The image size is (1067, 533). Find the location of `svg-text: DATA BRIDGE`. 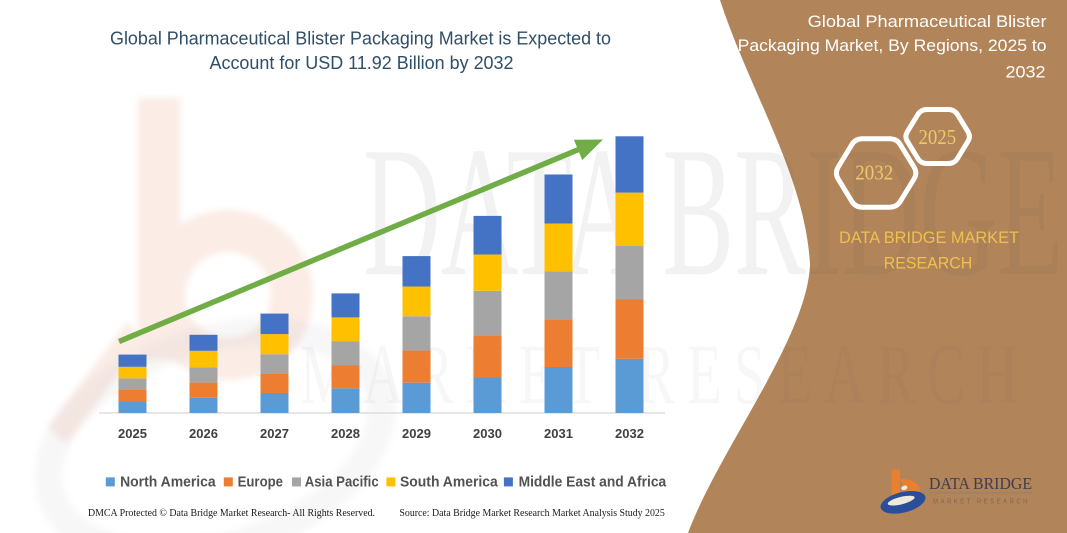

svg-text: DATA BRIDGE is located at coordinates (980, 483).